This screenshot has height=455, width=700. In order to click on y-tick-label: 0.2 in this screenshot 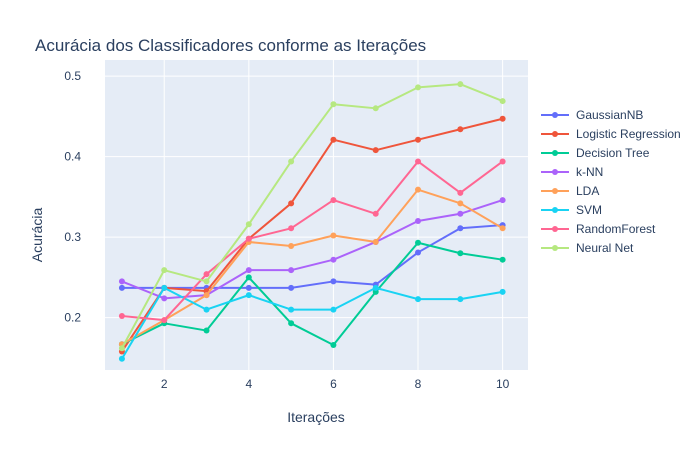, I will do `click(72, 318)`.